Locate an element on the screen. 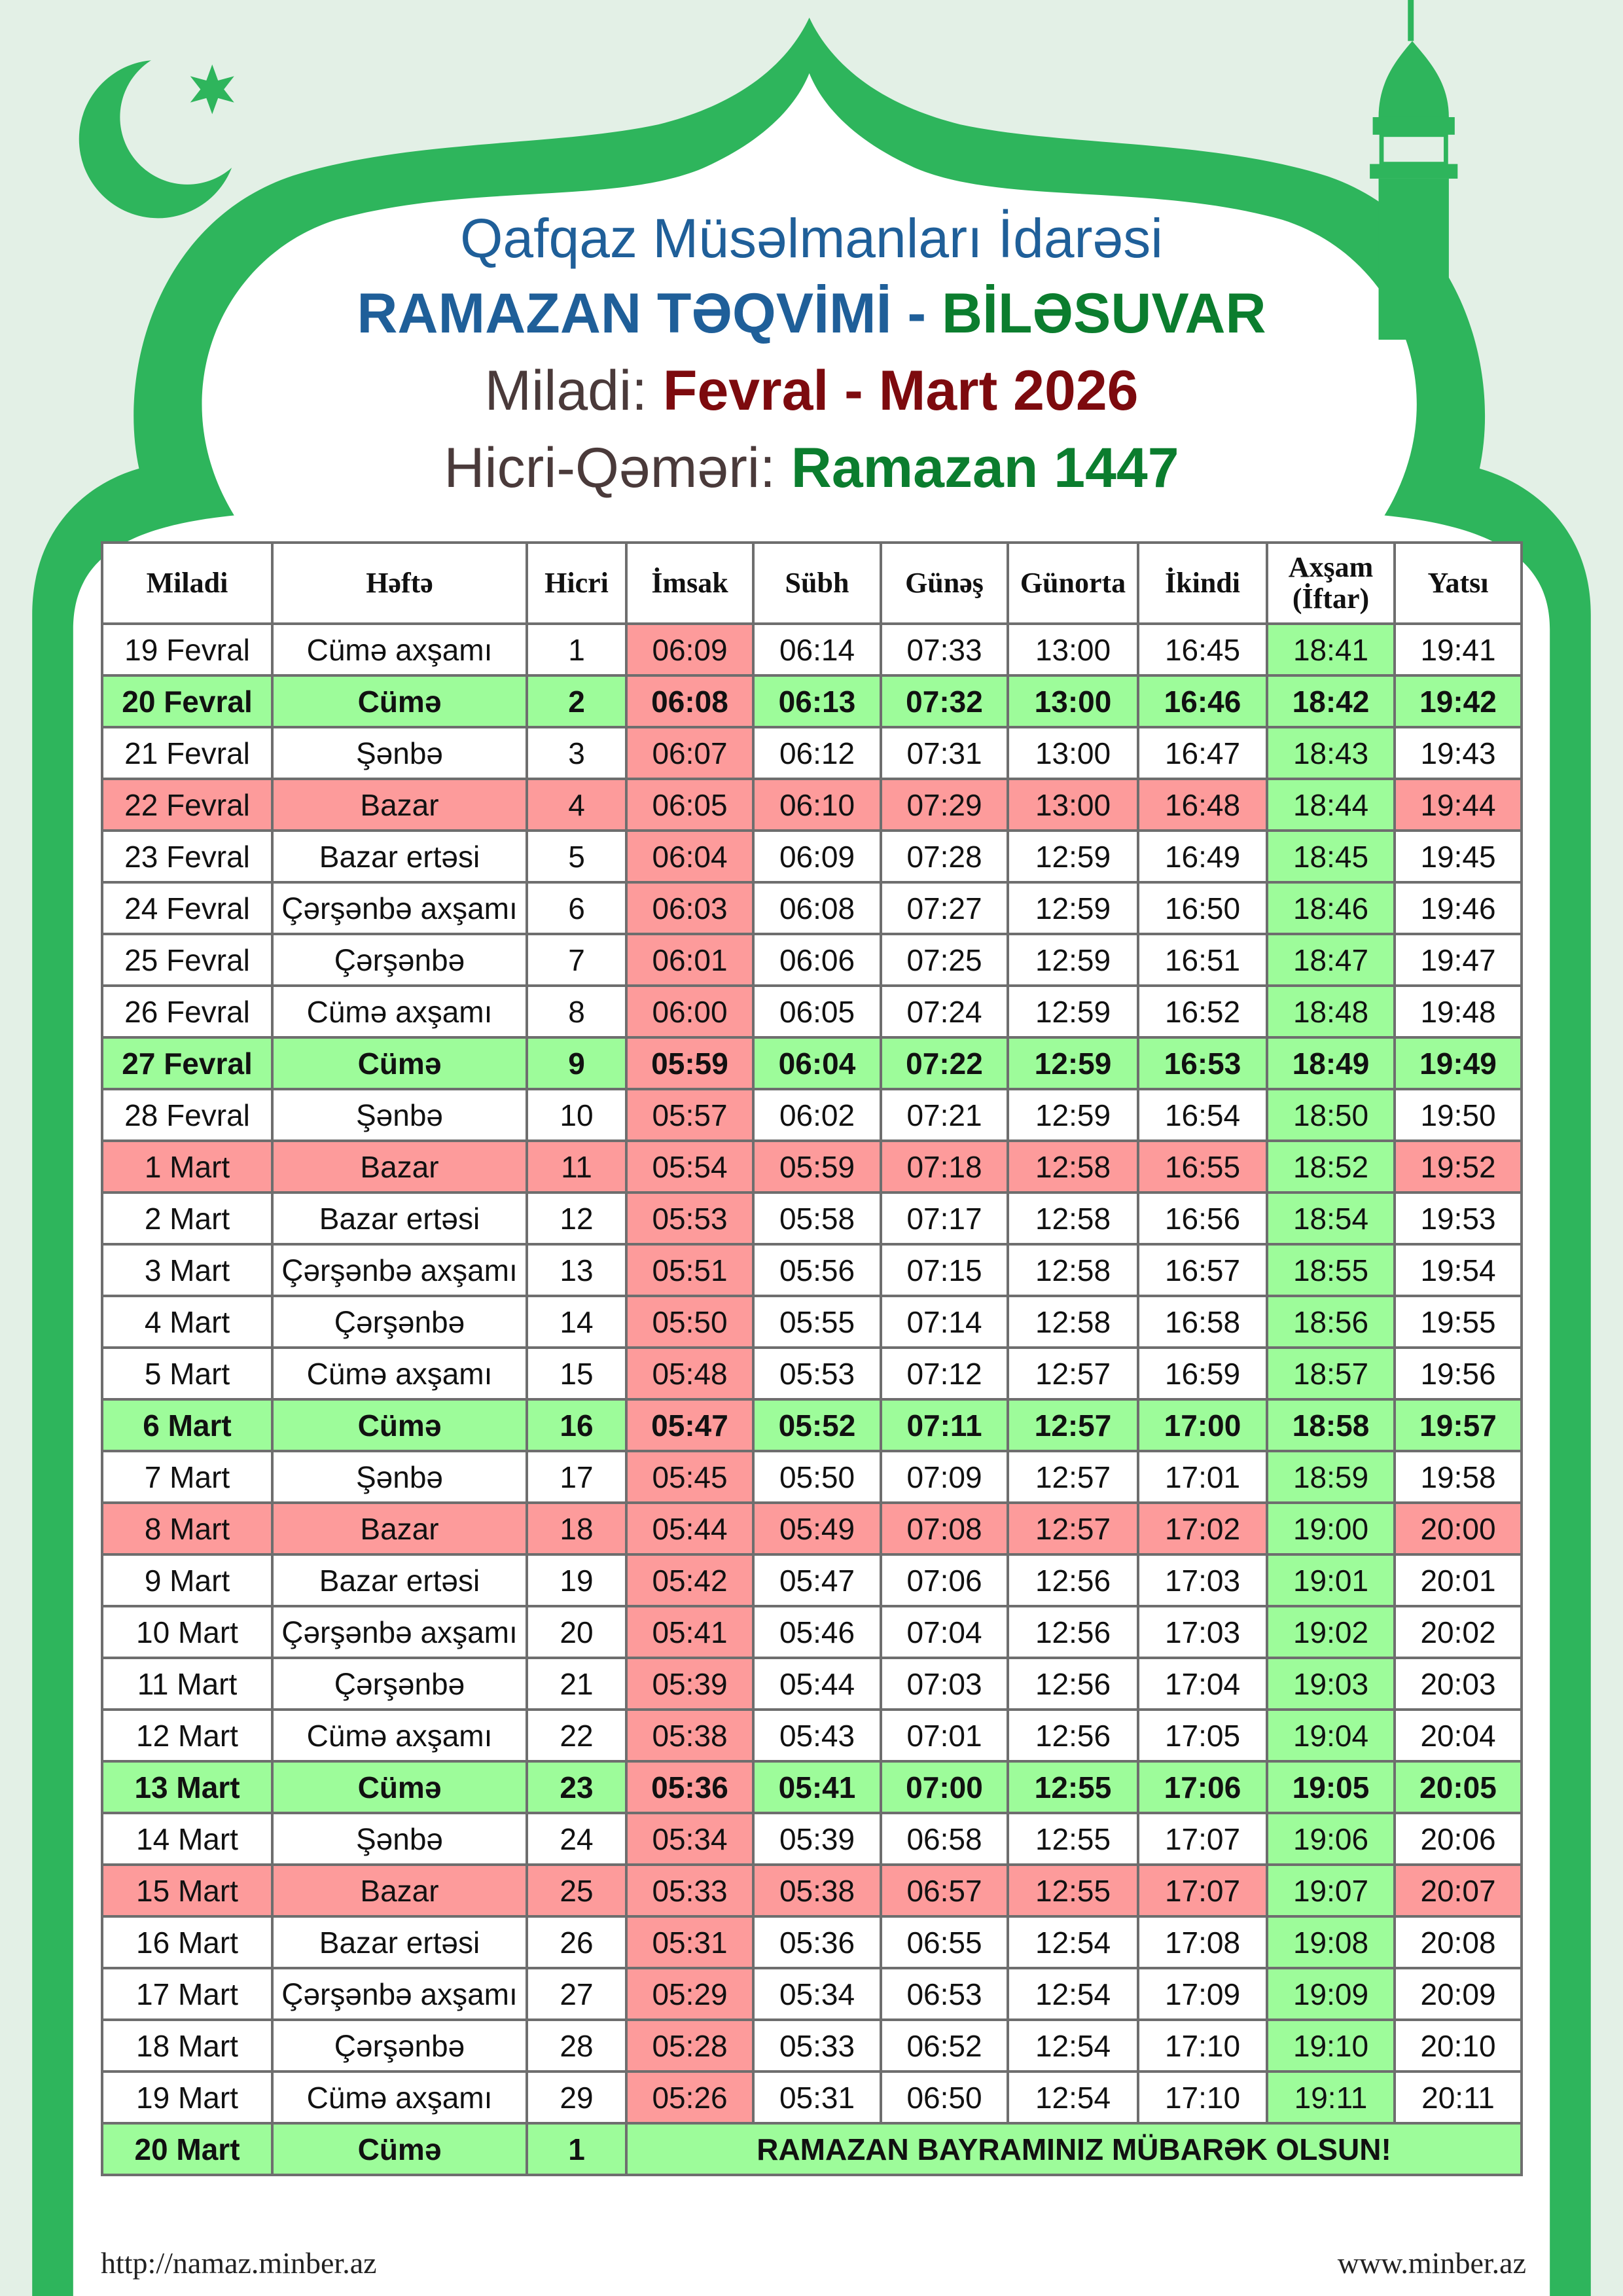 This screenshot has width=1623, height=2296. table-cell: 17:09 is located at coordinates (1202, 1994).